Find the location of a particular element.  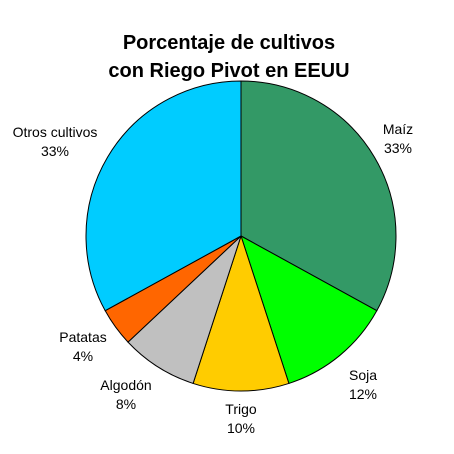

slice-label-maiz: Maíz is located at coordinates (398, 129).